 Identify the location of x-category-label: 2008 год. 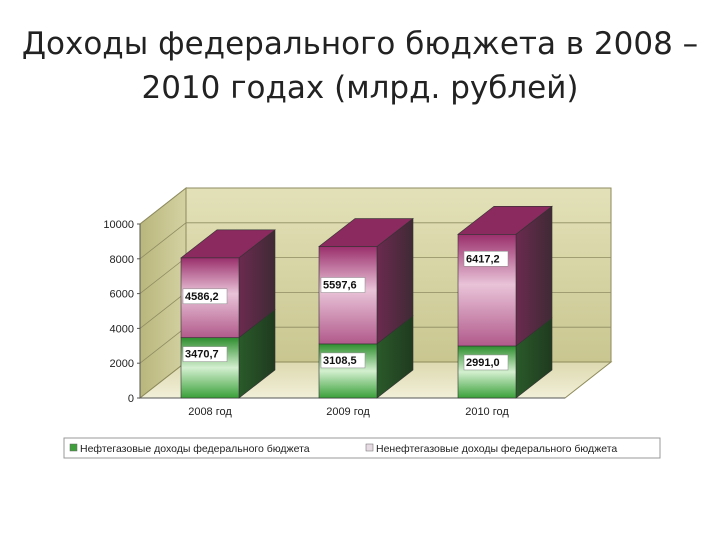
(210, 412).